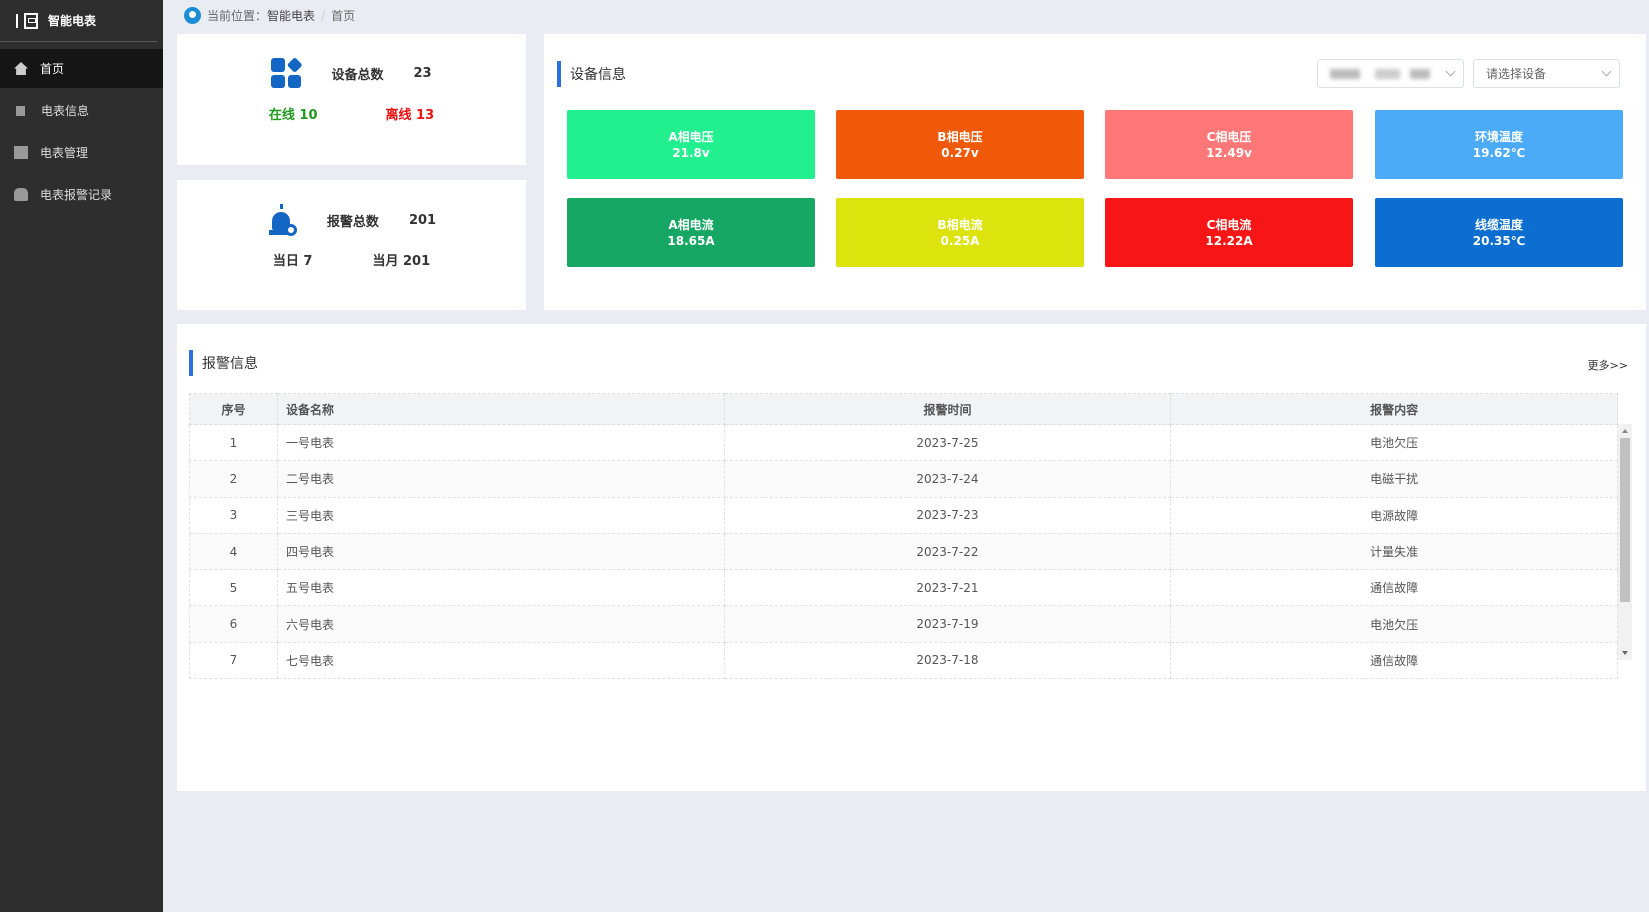 Image resolution: width=1649 pixels, height=912 pixels. Describe the element at coordinates (223, 363) in the screenshot. I see `alarm-info-title: 报警信息` at that location.